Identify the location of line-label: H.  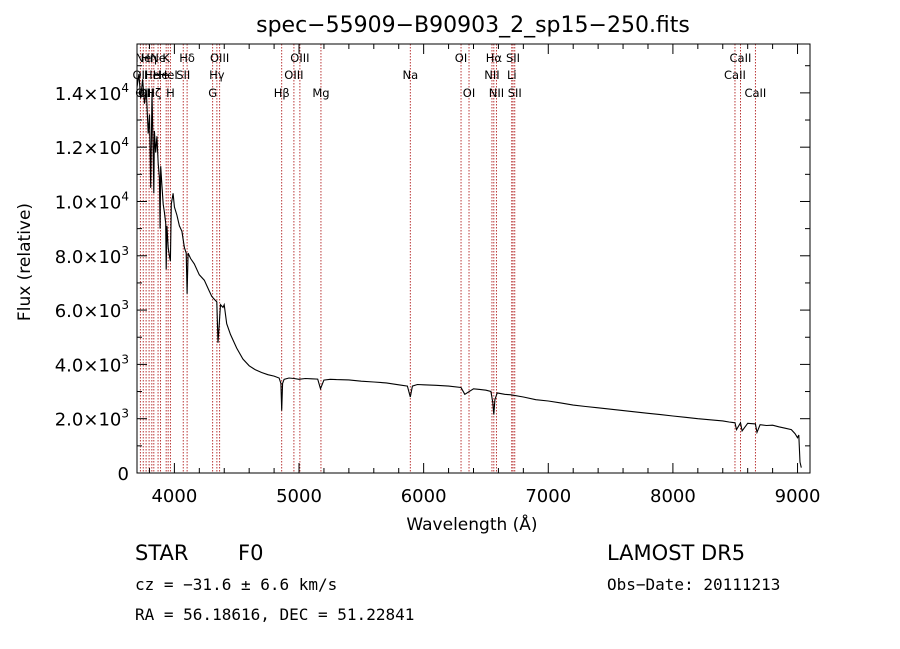
(170, 93).